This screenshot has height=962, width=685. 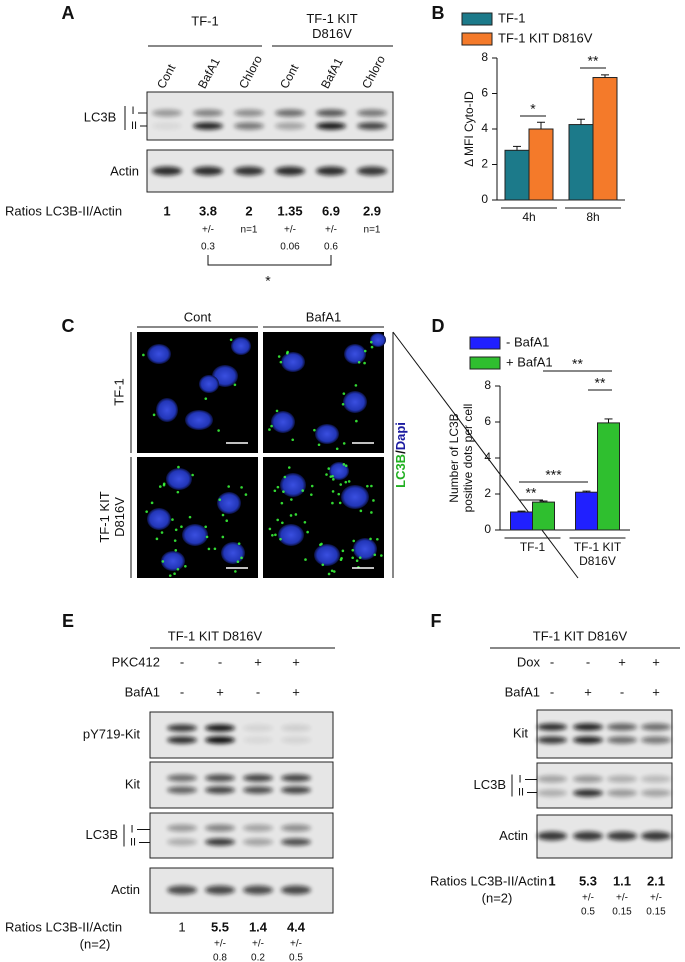 What do you see at coordinates (63, 210) in the screenshot?
I see `ratio-label: Ratios LC3B-II/Actin` at bounding box center [63, 210].